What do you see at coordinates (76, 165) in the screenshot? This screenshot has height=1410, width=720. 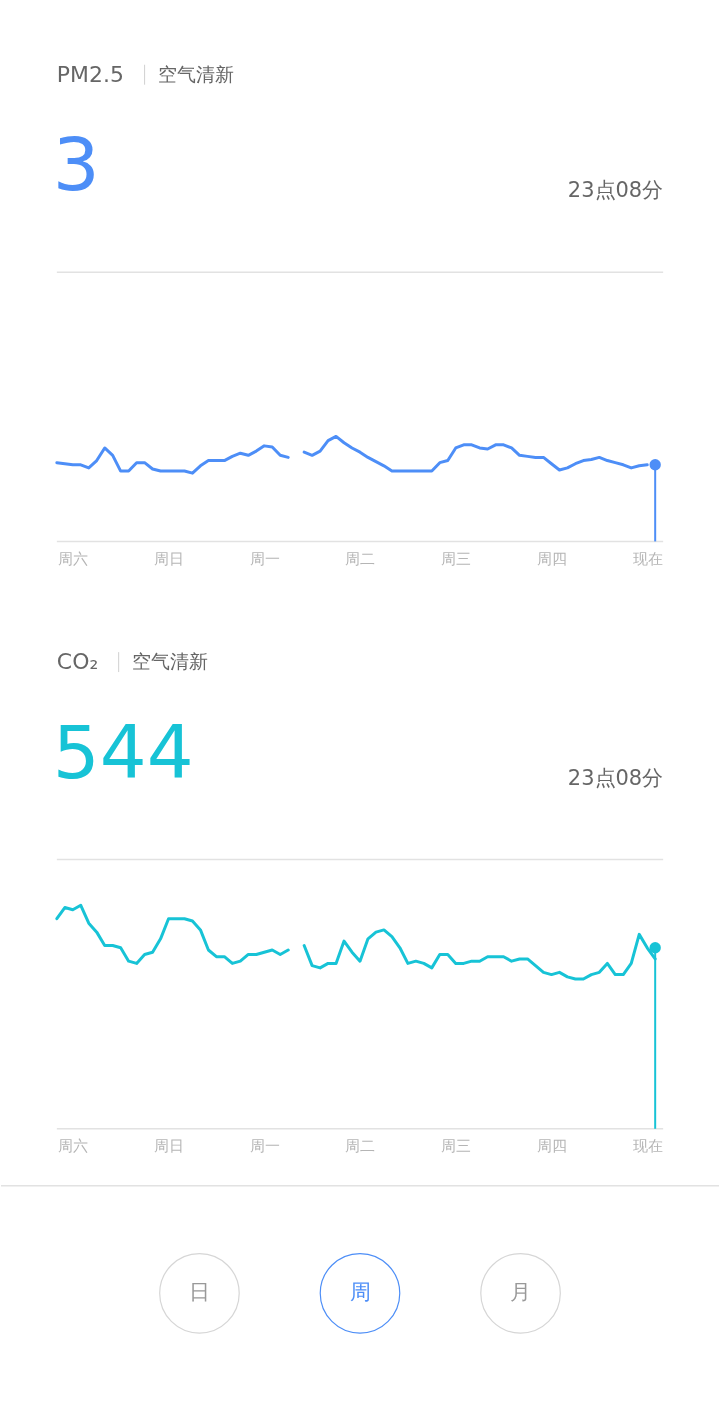 I see `text: 3` at bounding box center [76, 165].